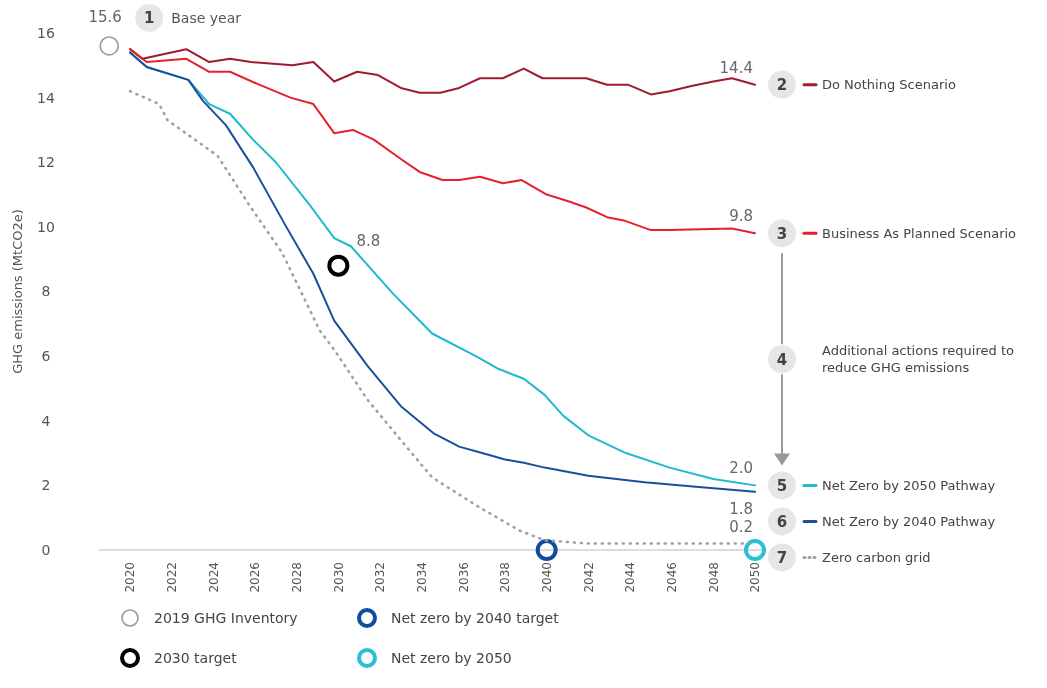 This screenshot has height=688, width=1047. Describe the element at coordinates (46, 549) in the screenshot. I see `y-tick-label: 0` at that location.